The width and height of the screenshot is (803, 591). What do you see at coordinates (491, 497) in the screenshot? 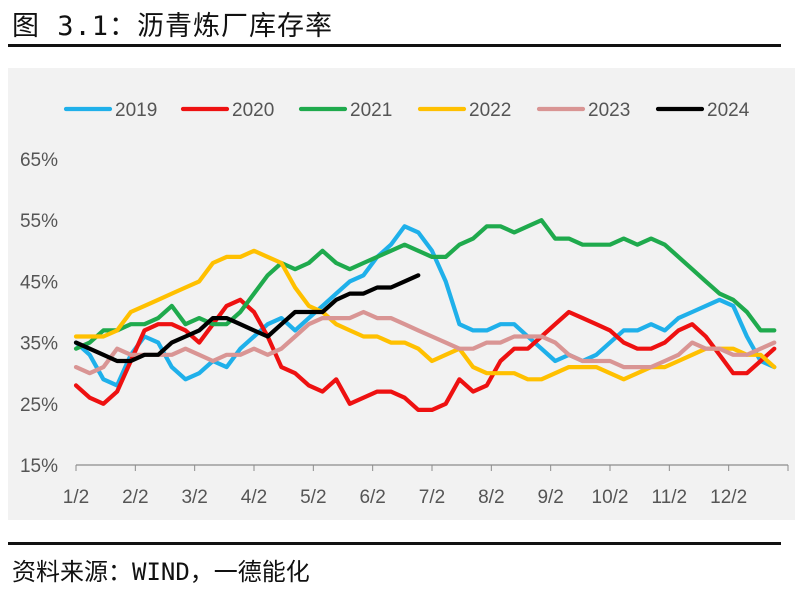
I see `x-tick-label: 8/2` at bounding box center [491, 497].